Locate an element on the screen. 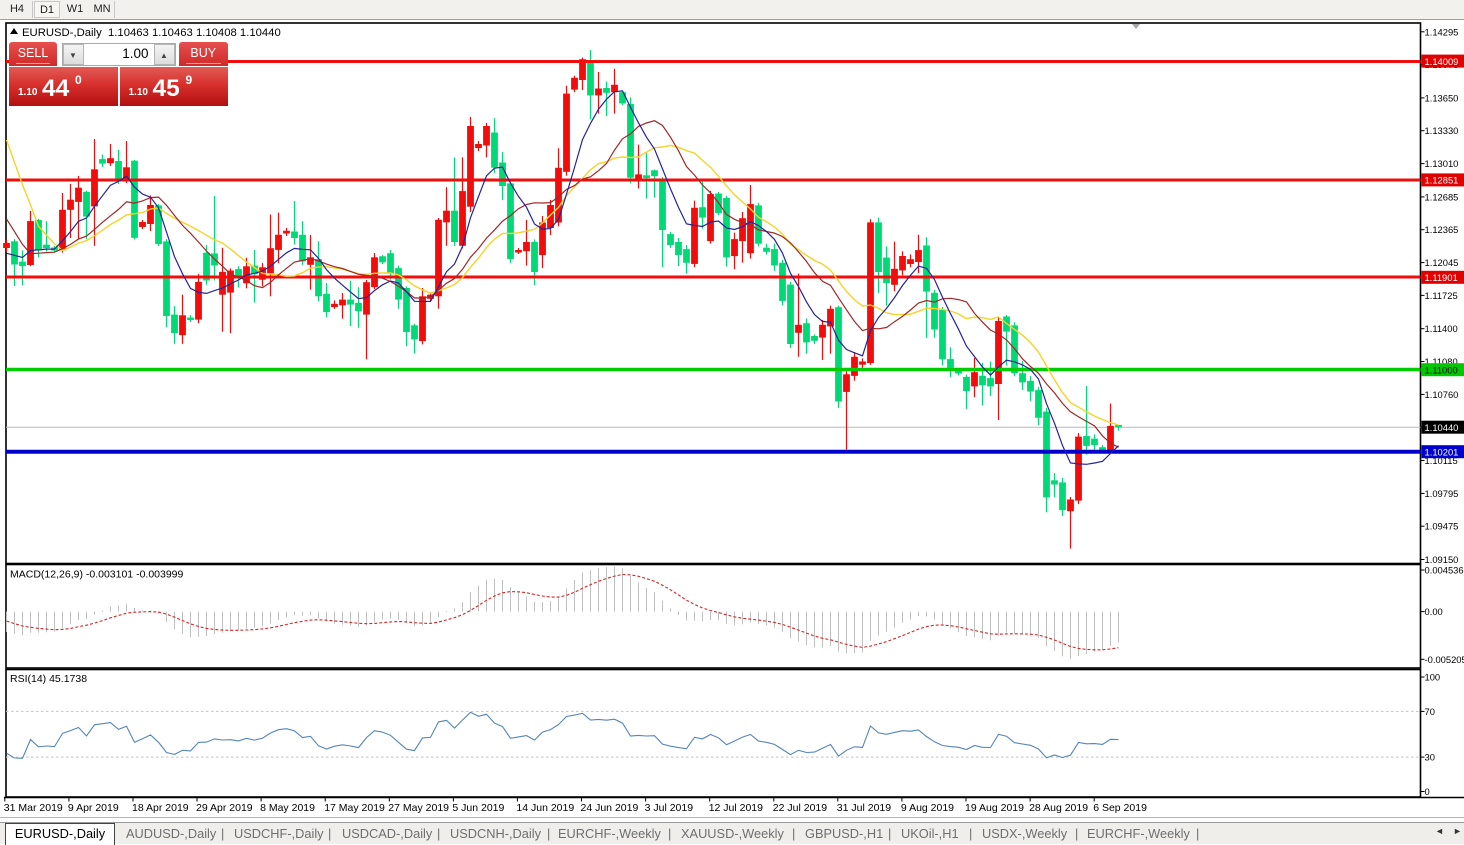 The width and height of the screenshot is (1464, 845). svg-text: 1.13330 is located at coordinates (1442, 130).